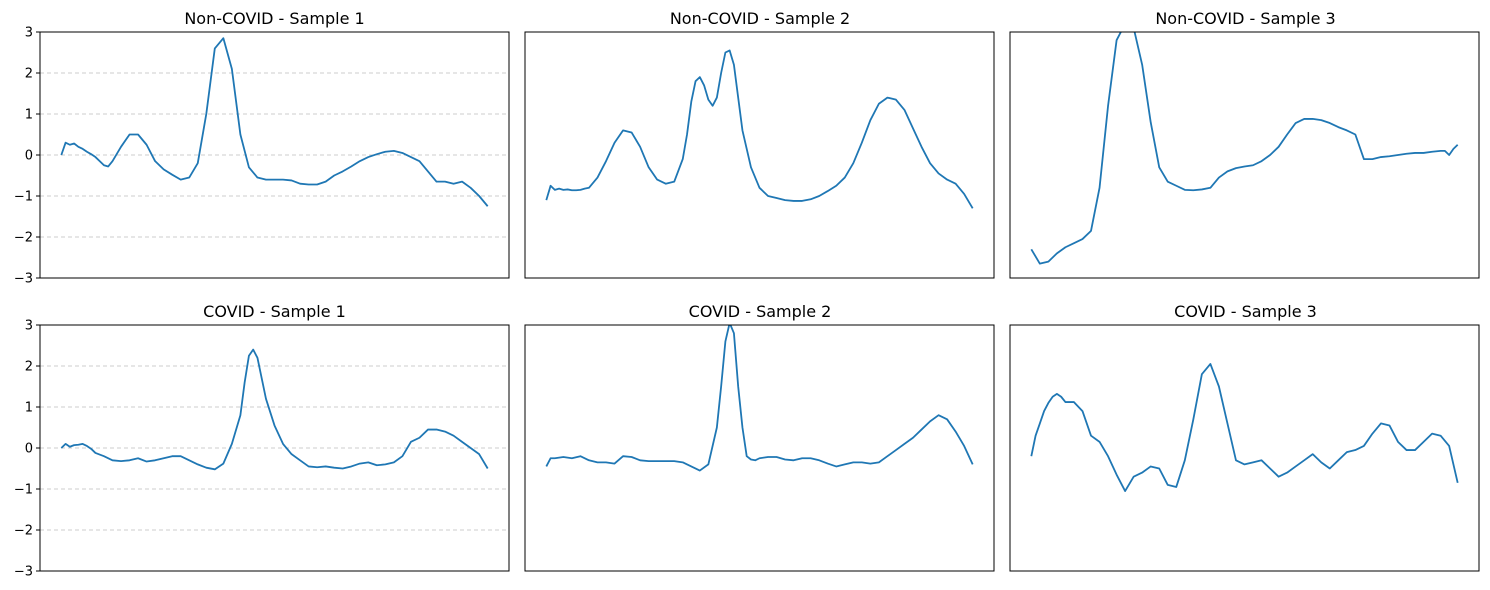 Image resolution: width=1490 pixels, height=590 pixels. Describe the element at coordinates (1245, 18) in the screenshot. I see `chart-title: Non-COVID - Sample 3` at that location.